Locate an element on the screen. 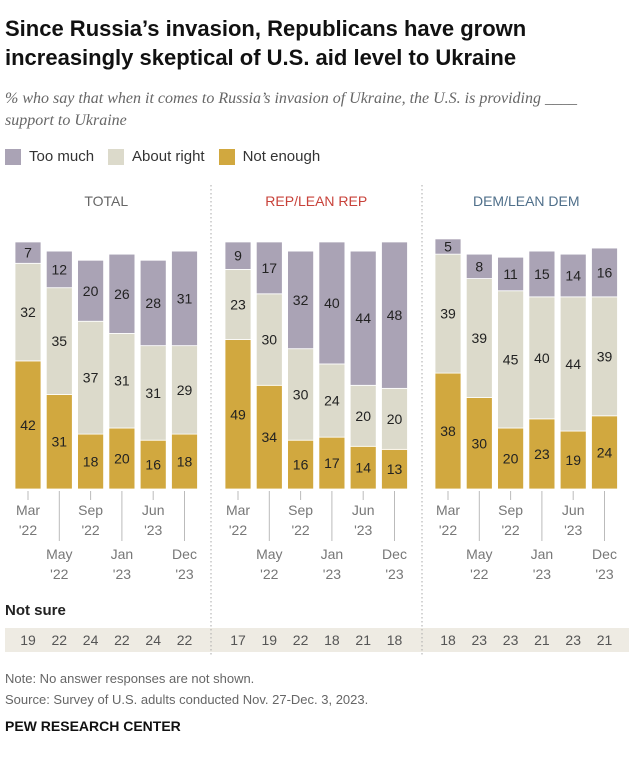 Image resolution: width=639 pixels, height=764 pixels. panel-title: TOTAL is located at coordinates (106, 201).